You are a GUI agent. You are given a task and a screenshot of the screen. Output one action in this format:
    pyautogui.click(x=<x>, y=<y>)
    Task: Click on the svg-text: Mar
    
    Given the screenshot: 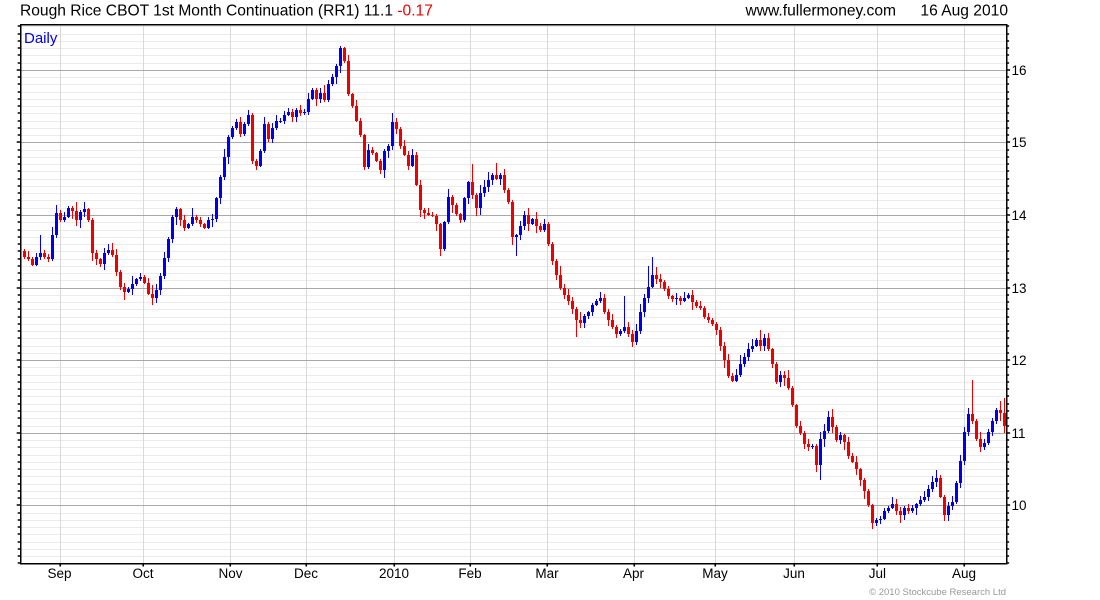 What is the action you would take?
    pyautogui.click(x=547, y=573)
    